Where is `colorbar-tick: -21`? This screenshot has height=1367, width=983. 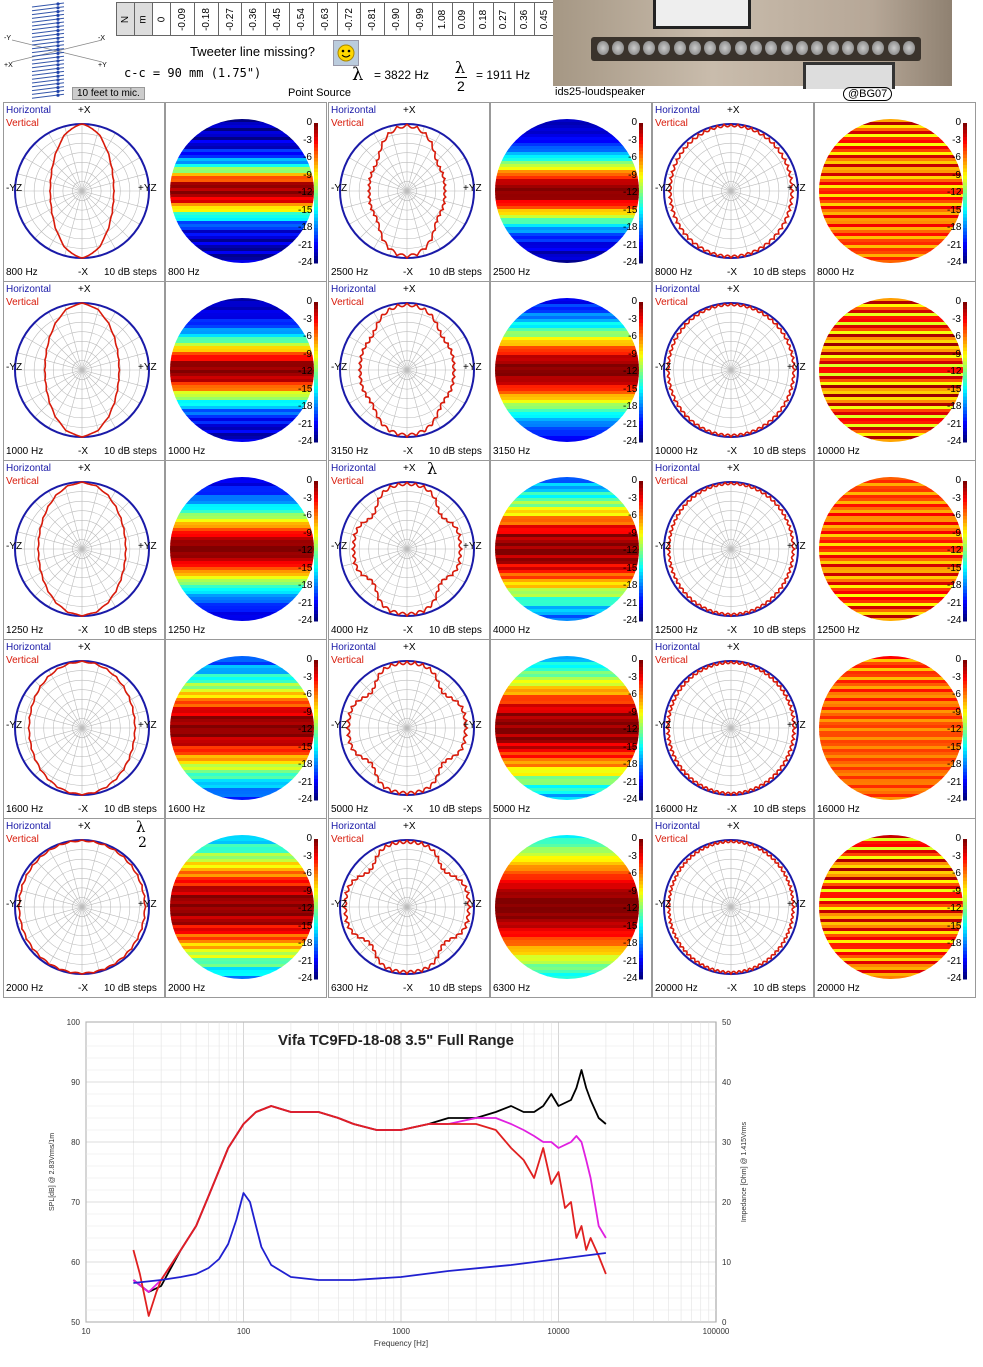 colorbar-tick: -21 is located at coordinates (630, 782).